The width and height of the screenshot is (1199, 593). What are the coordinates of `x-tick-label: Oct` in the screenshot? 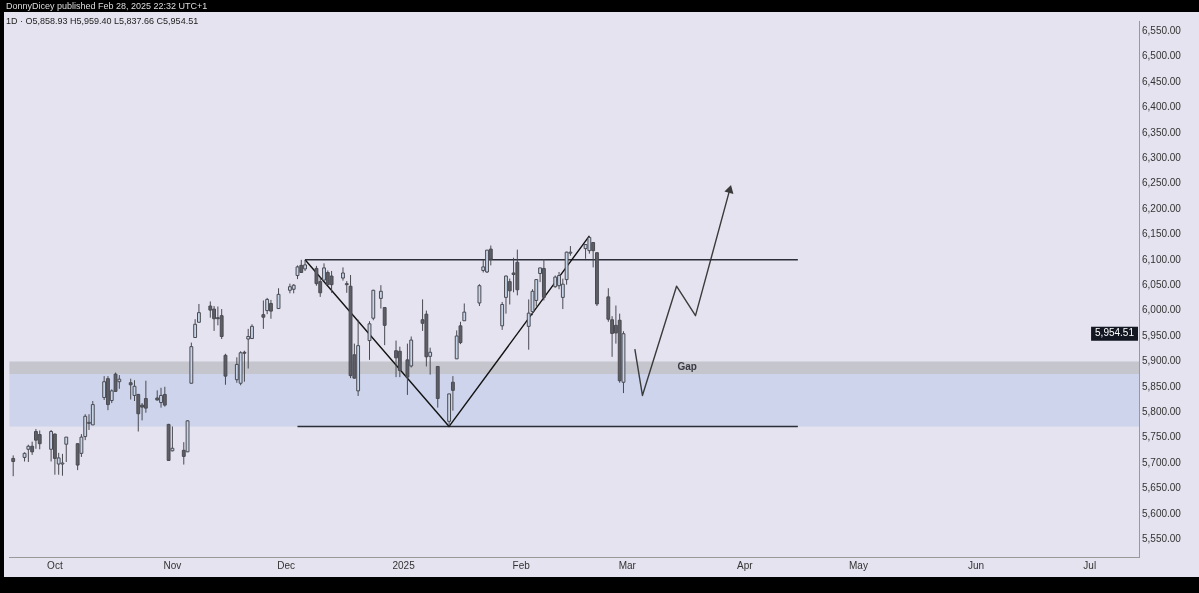 It's located at (55, 565).